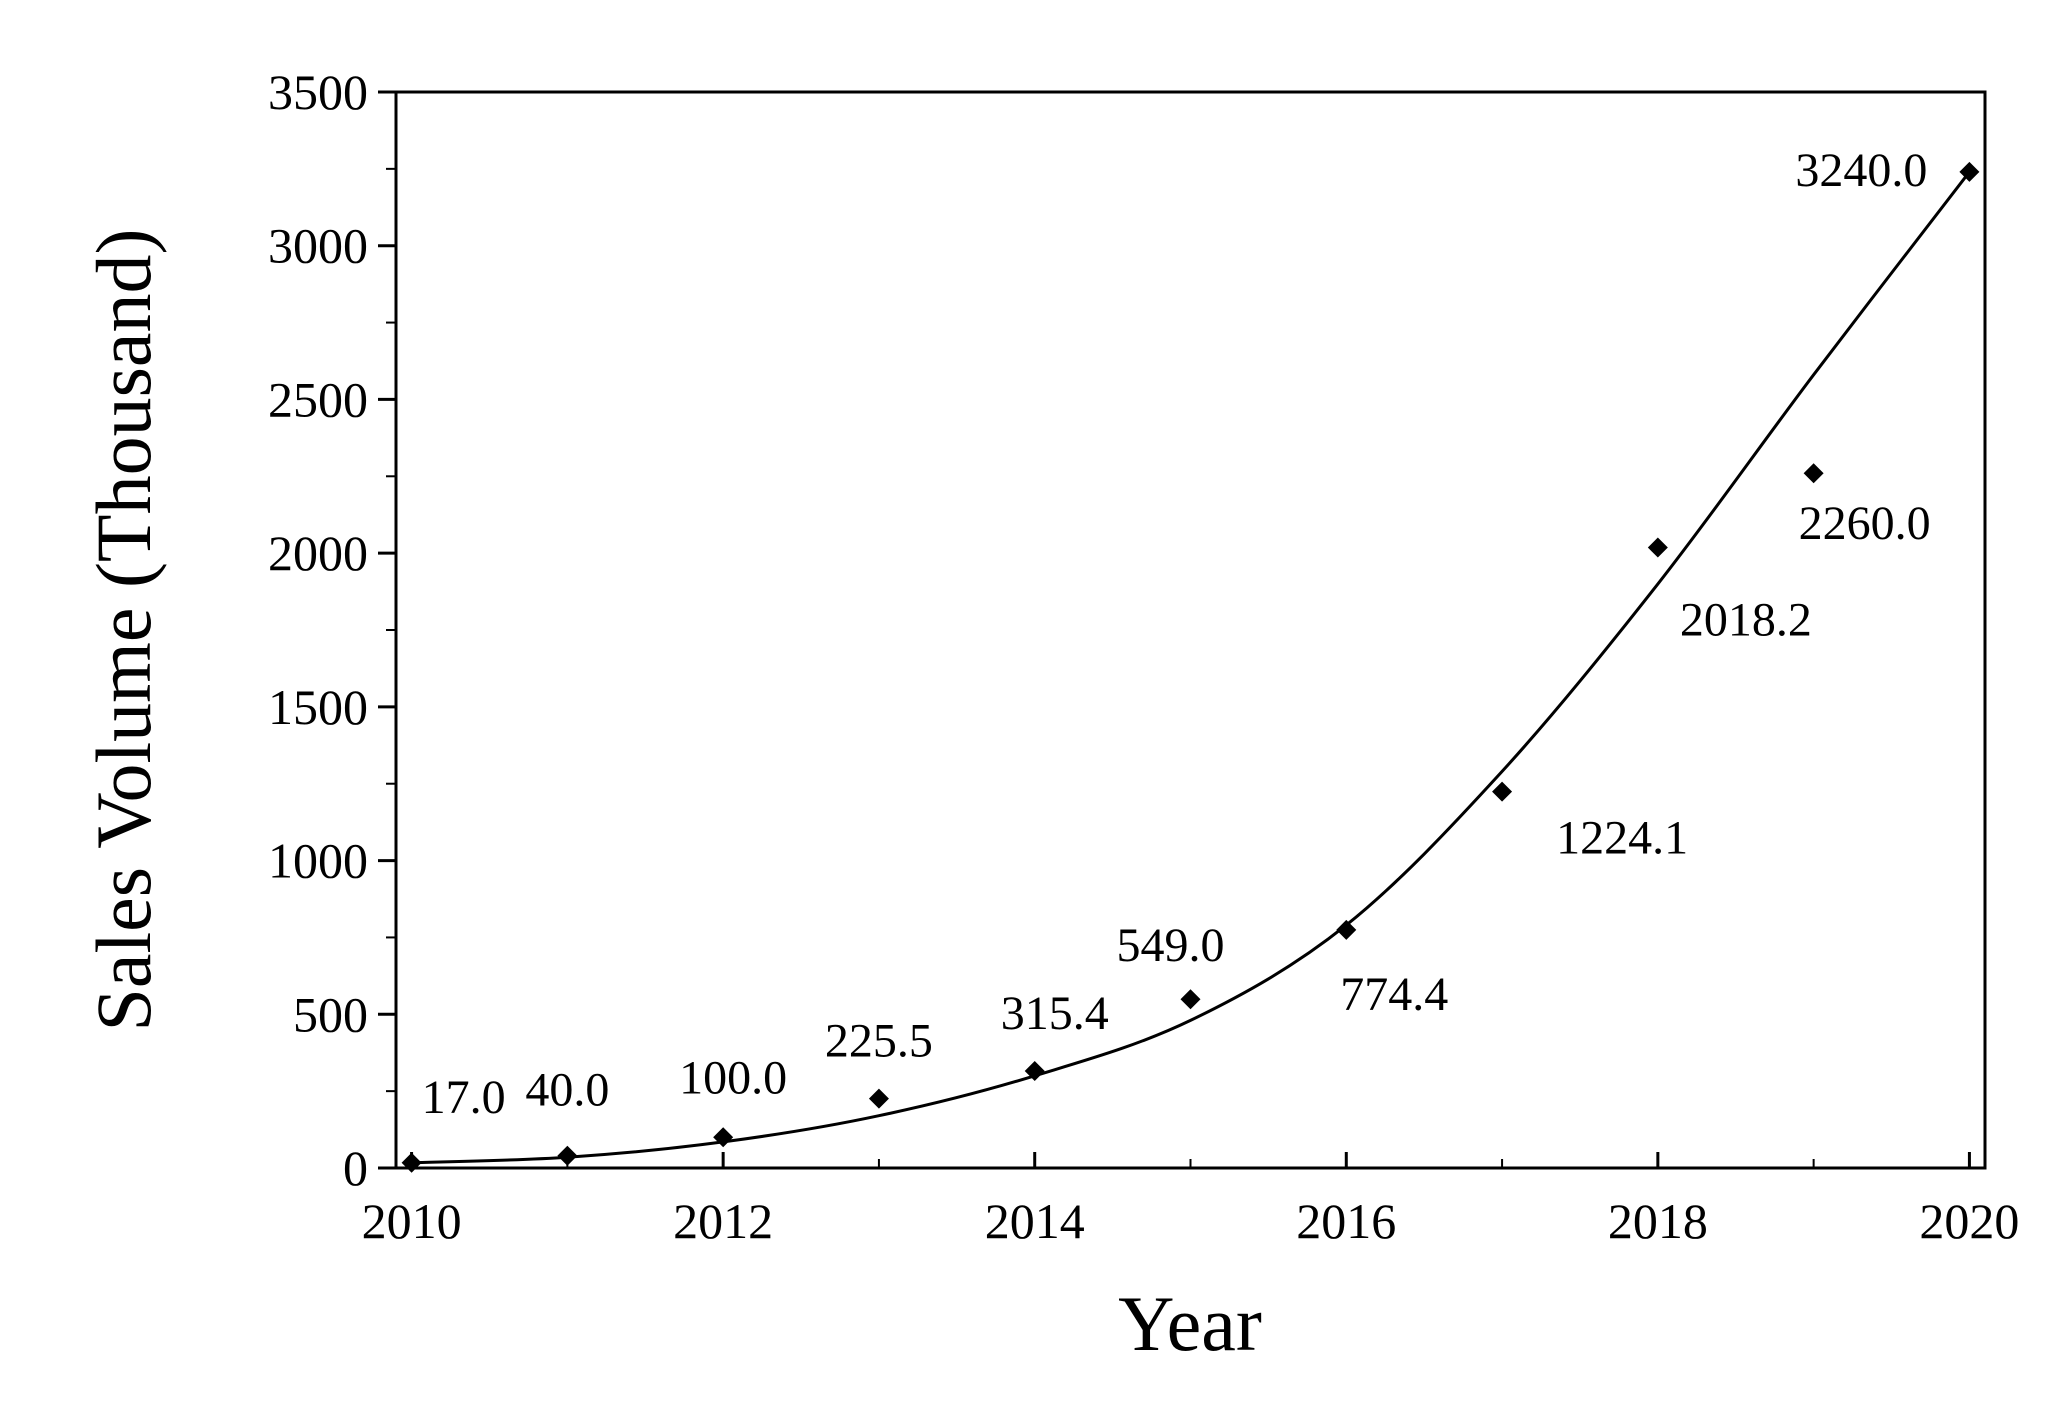 This screenshot has height=1408, width=2059. I want to click on y-axis-ticks: 0 500 1000 1500 2000 2500 3000 3500, so click(332, 630).